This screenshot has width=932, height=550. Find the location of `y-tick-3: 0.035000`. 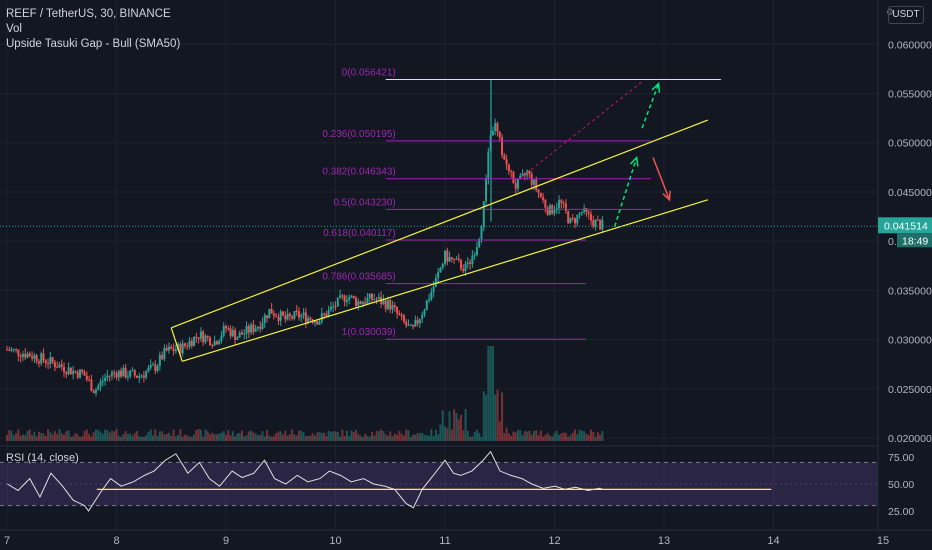

y-tick-3: 0.035000 is located at coordinates (910, 291).